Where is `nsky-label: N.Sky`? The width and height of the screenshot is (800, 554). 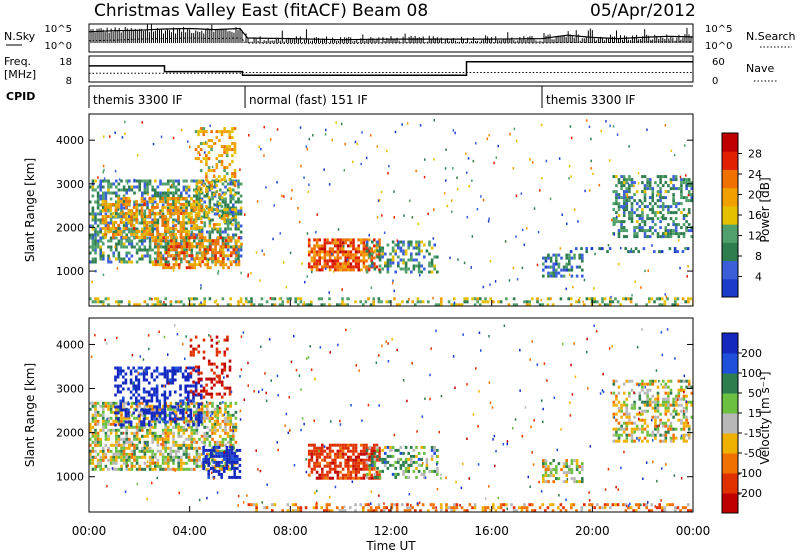 nsky-label: N.Sky is located at coordinates (20, 36).